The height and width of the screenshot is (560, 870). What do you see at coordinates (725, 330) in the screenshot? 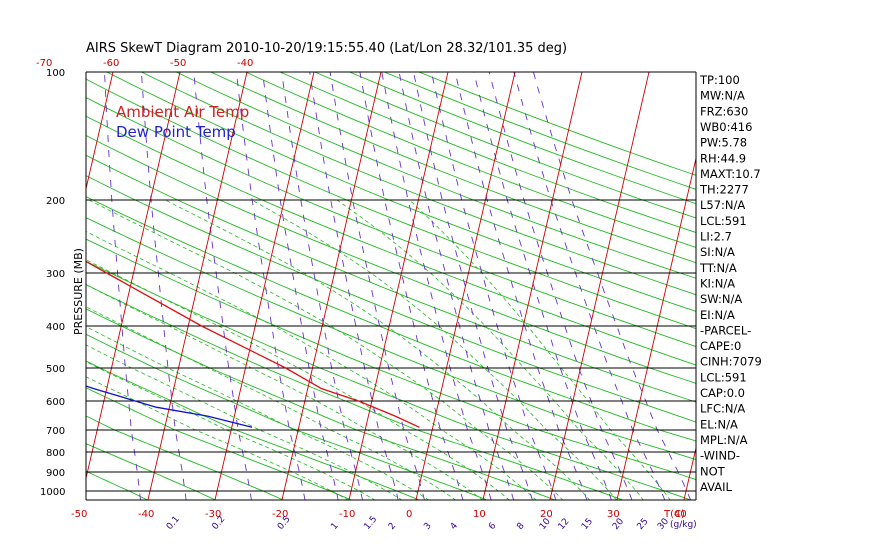
I see `stat-item: -PARCEL-` at bounding box center [725, 330].